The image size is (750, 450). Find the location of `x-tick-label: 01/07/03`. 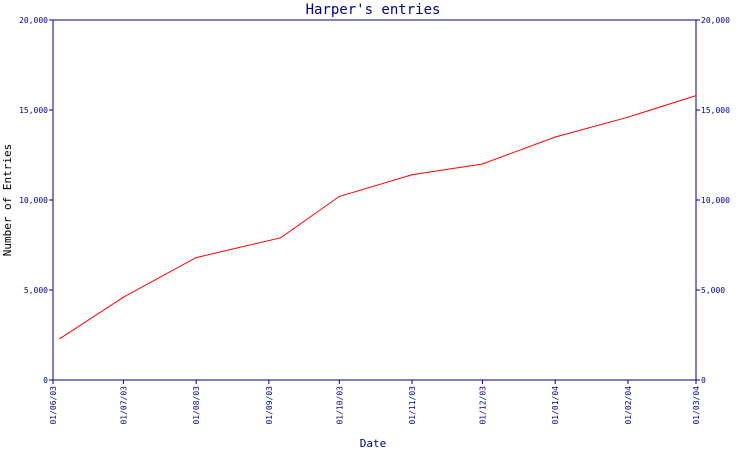

x-tick-label: 01/07/03 is located at coordinates (123, 405).